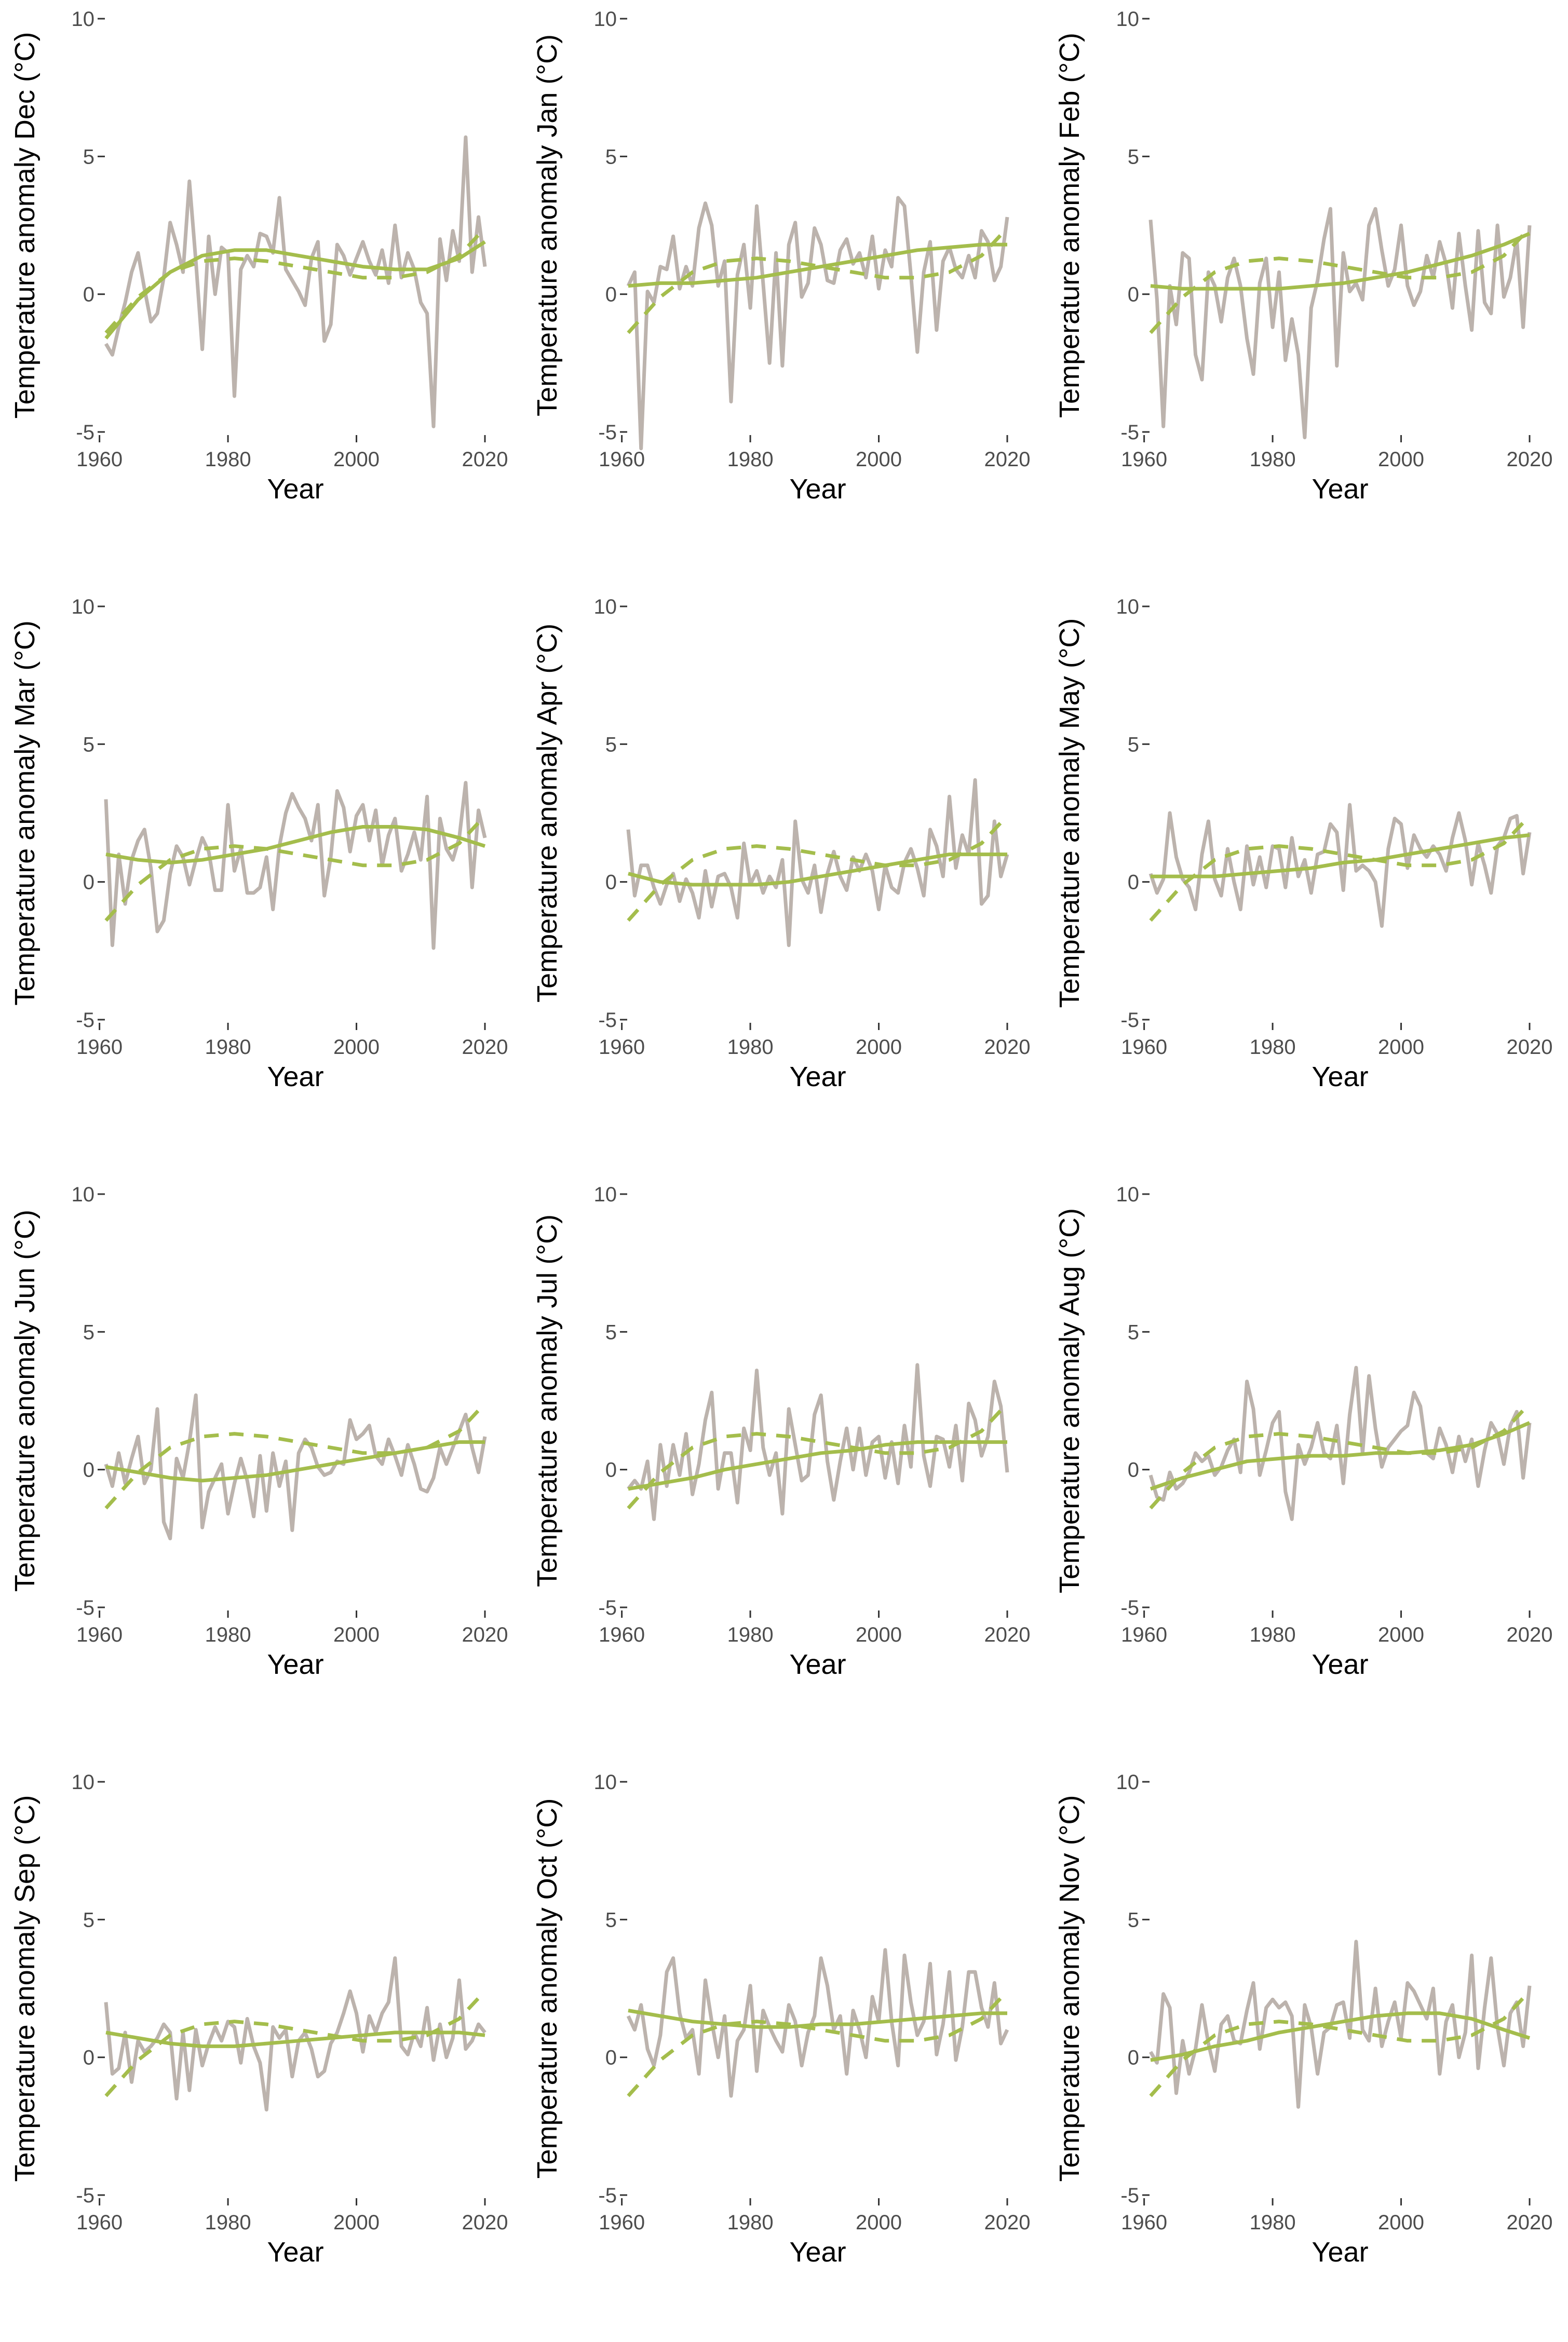  I want to click on y-axis-title: Temperature anomaly Dec (°C), so click(24, 225).